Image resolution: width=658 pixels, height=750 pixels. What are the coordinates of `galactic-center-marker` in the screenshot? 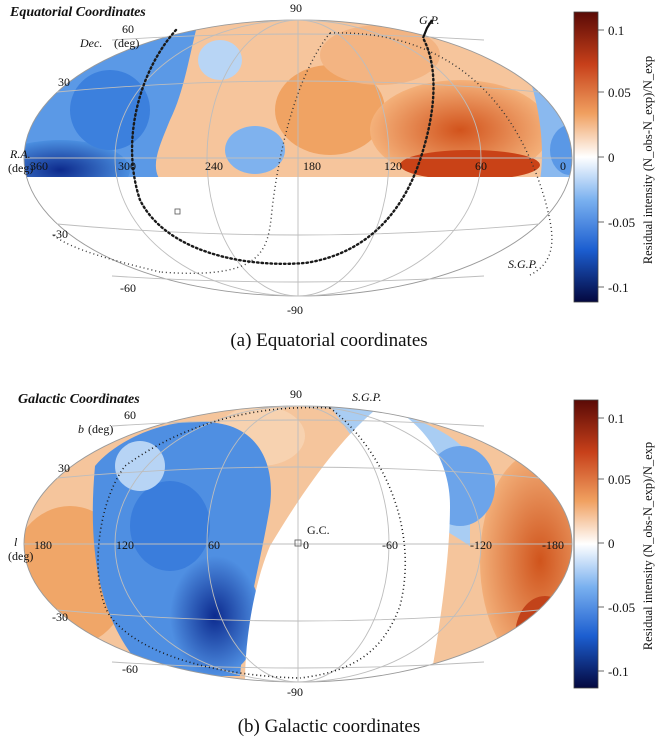 It's located at (298, 543).